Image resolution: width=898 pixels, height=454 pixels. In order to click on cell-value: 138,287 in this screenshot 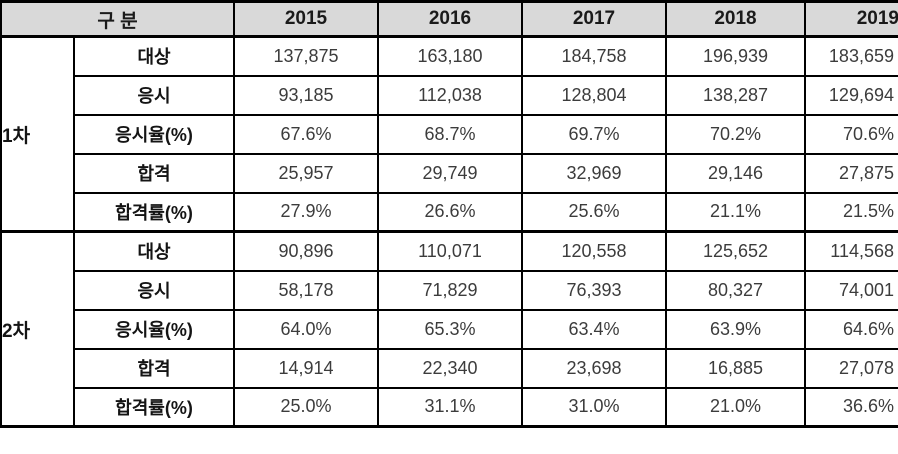, I will do `click(735, 95)`.